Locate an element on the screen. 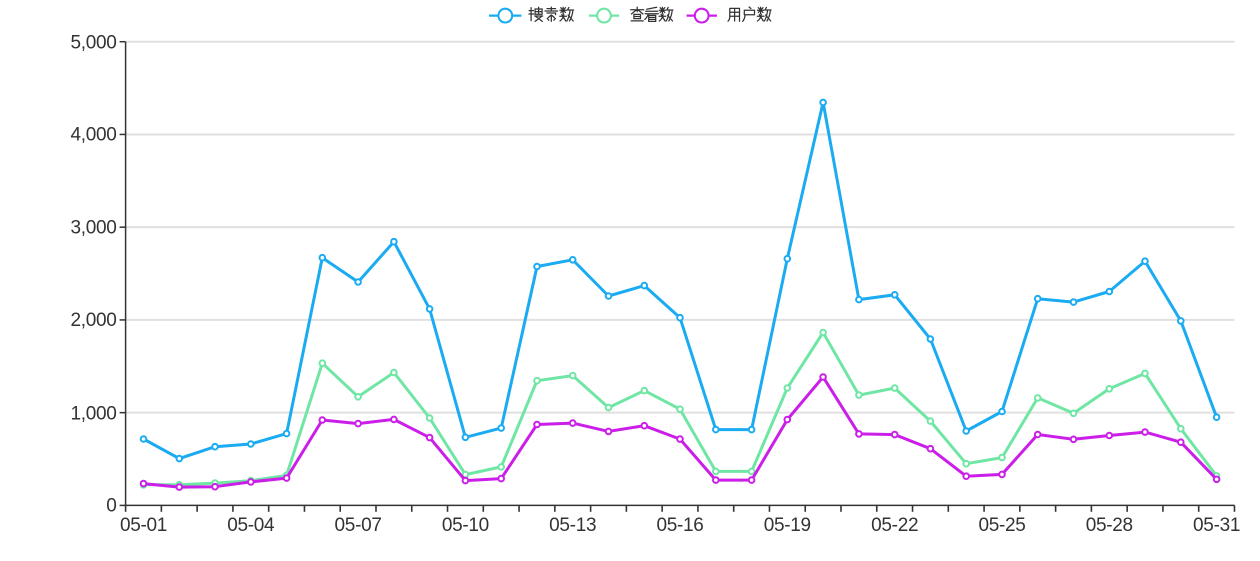 The height and width of the screenshot is (561, 1260). svg-text: 1,000 is located at coordinates (93, 413).